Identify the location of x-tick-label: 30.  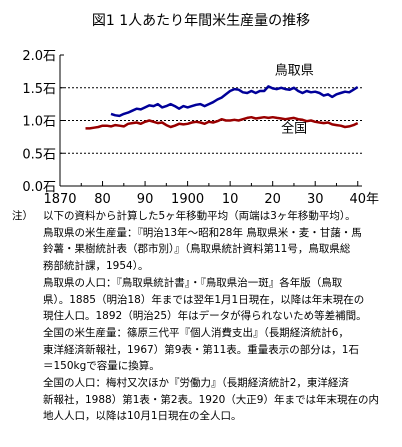
(315, 198).